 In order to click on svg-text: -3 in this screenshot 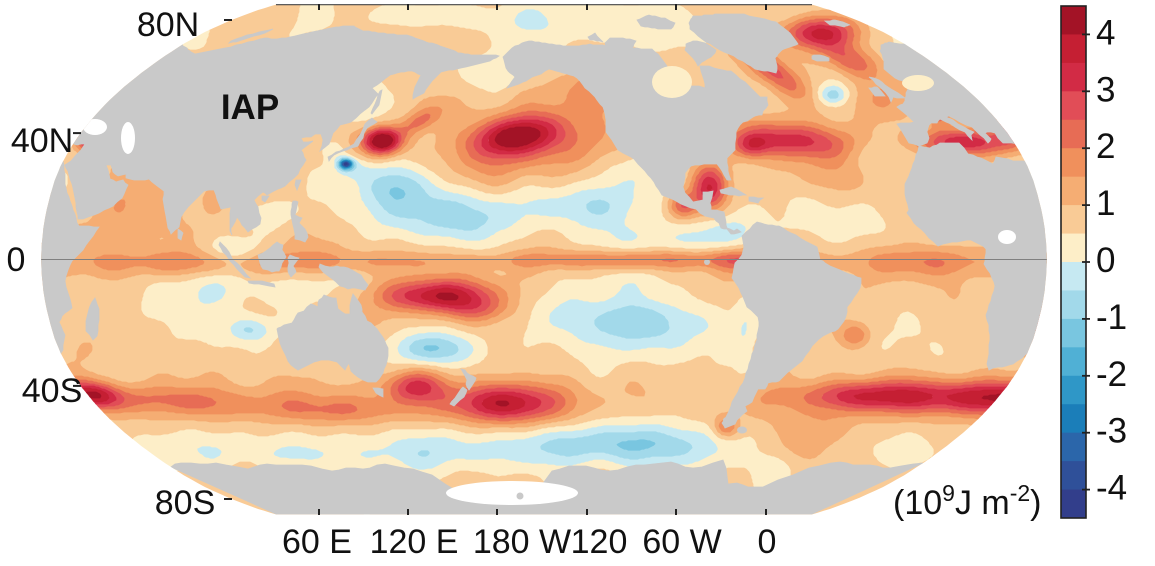, I will do `click(1111, 431)`.